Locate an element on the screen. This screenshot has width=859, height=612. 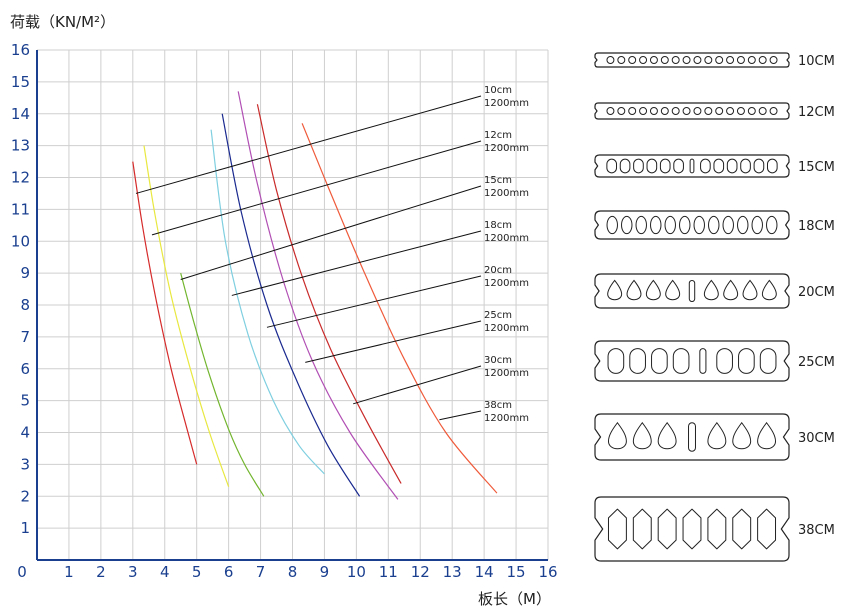
x-tick-label: 2 is located at coordinates (101, 572).